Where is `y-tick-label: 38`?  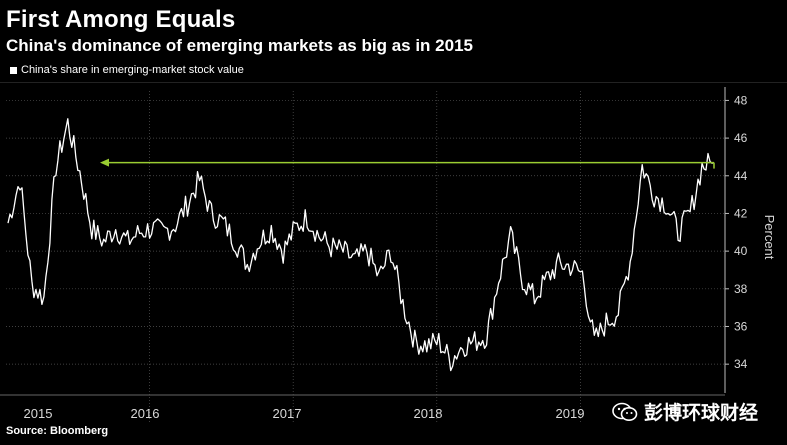
y-tick-label: 38 is located at coordinates (741, 289).